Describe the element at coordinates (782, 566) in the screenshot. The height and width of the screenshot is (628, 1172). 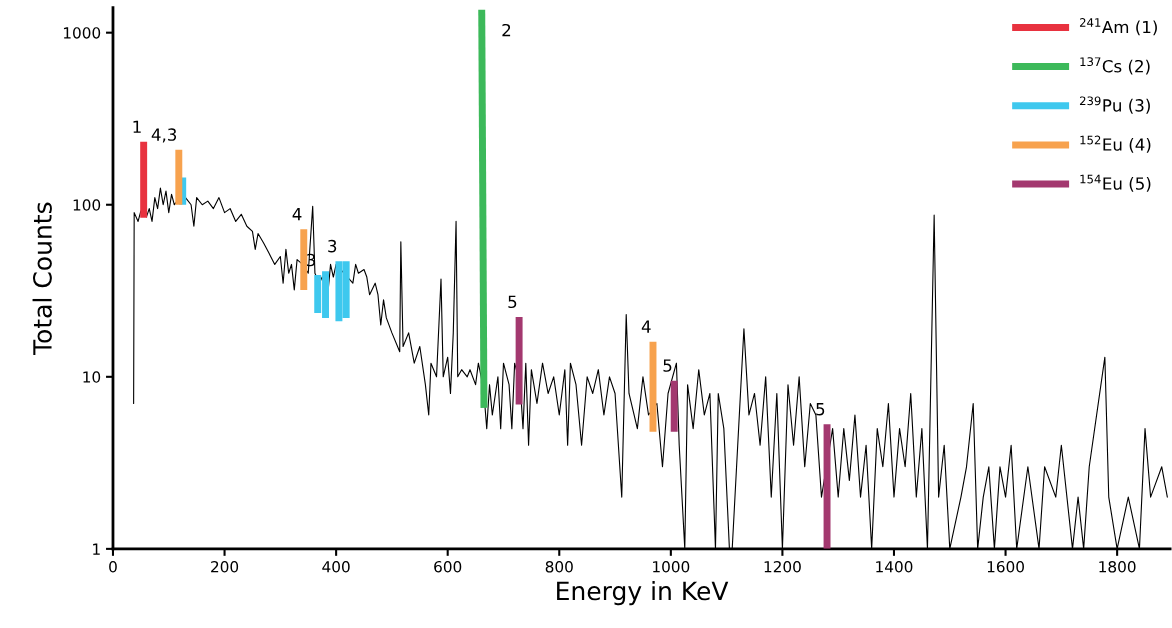
I see `x-tick-label: 1200` at that location.